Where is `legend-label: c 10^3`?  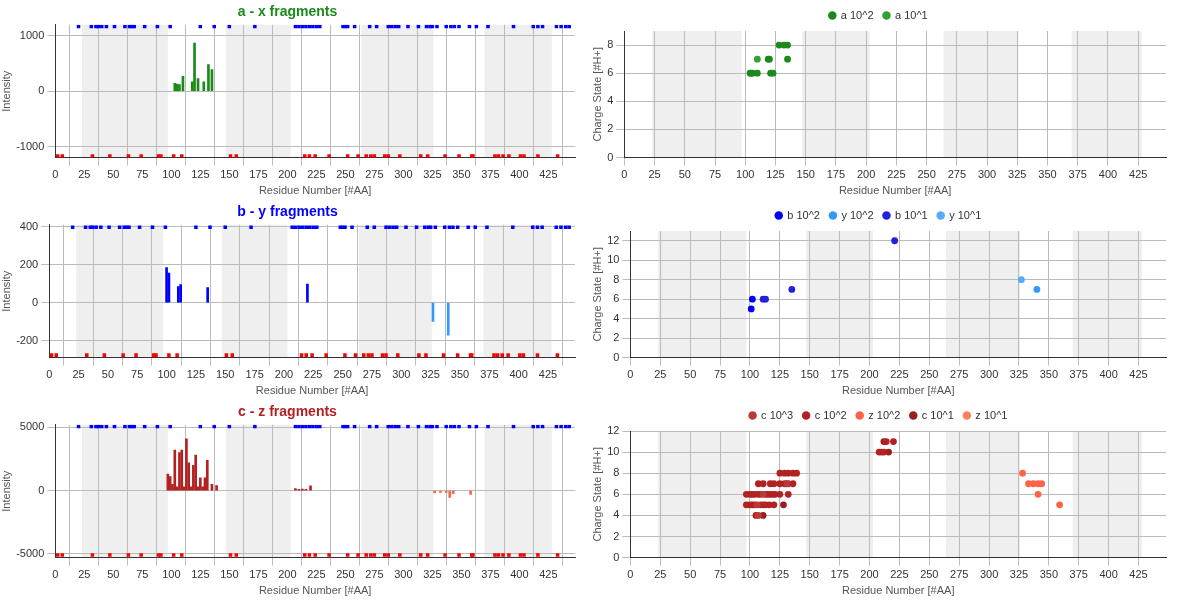 legend-label: c 10^3 is located at coordinates (777, 414).